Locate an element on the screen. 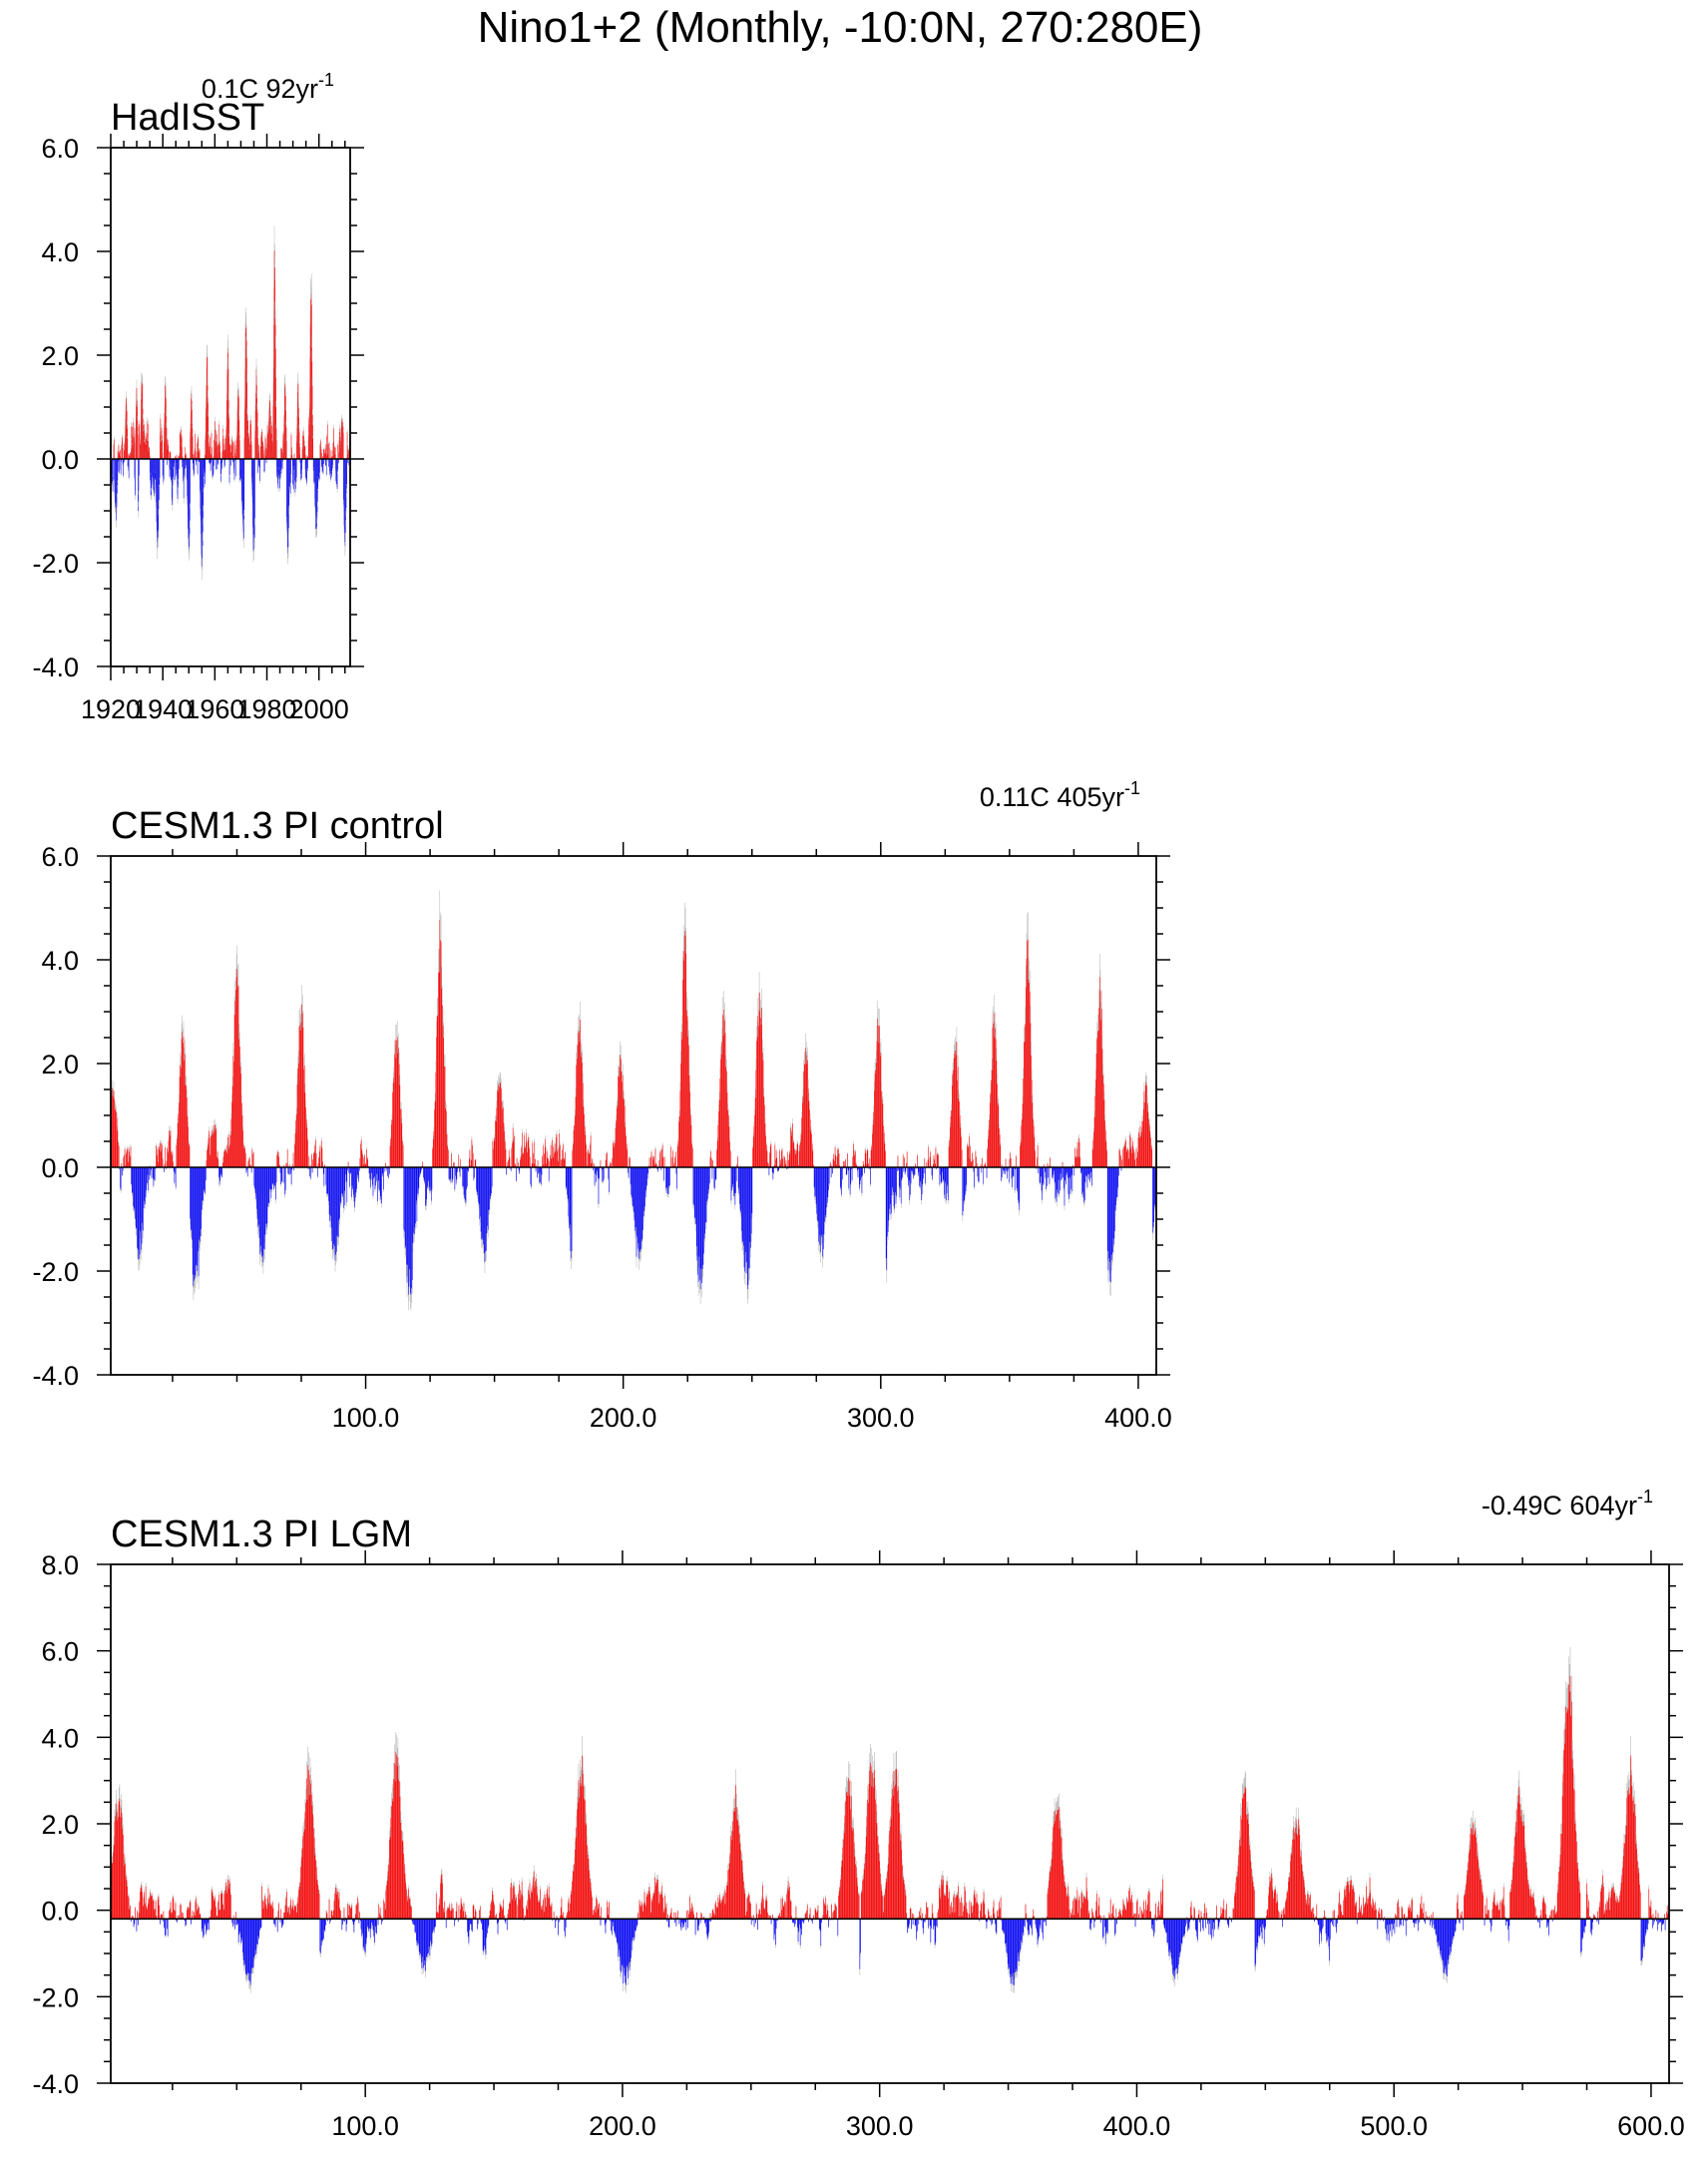  figure-title: Nino1+2 (Monthly, -10:0N, 270:280E) is located at coordinates (840, 27).